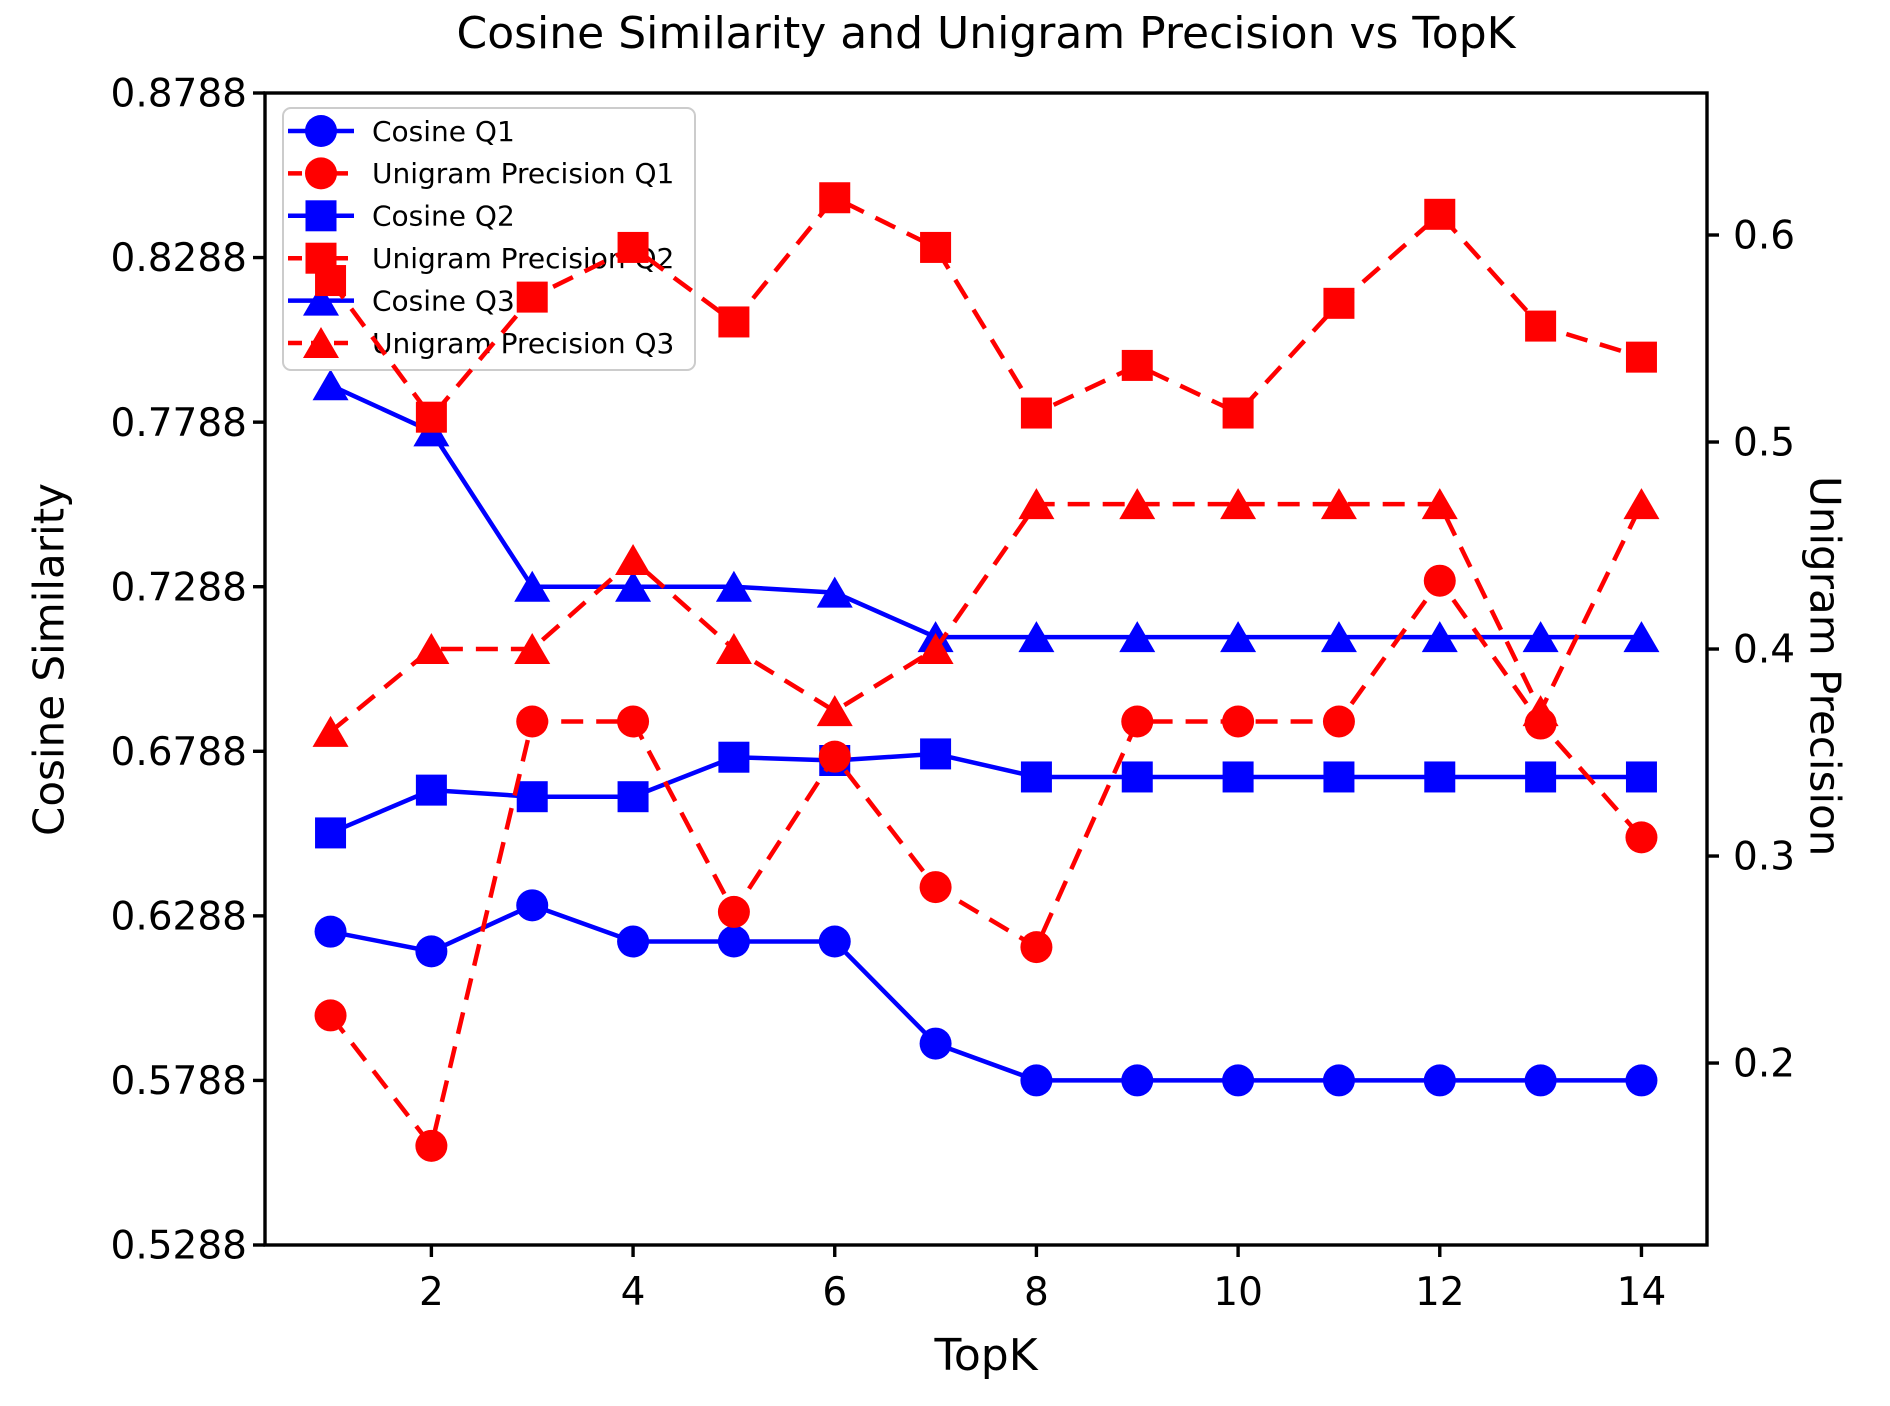  I want to click on y-left-tick-label: 0.7788, so click(179, 423).